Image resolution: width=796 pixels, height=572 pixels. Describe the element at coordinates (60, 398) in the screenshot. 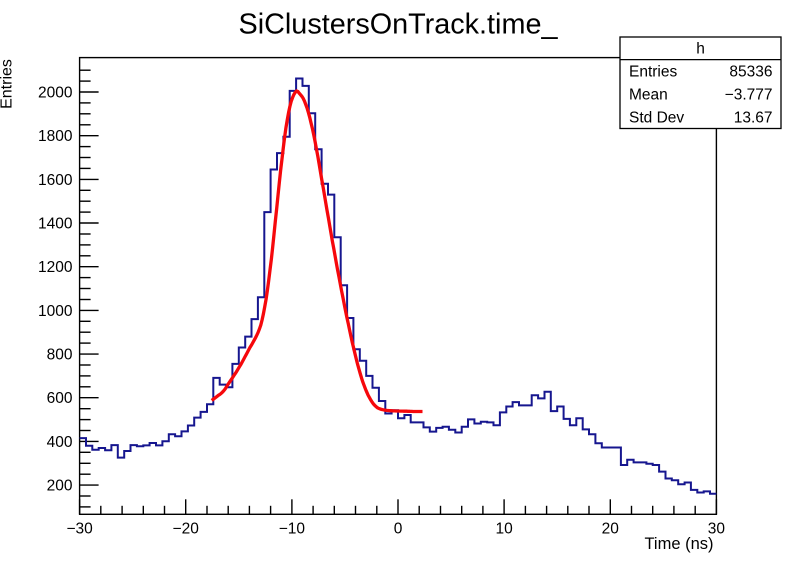

I see `svg-text: 600` at that location.